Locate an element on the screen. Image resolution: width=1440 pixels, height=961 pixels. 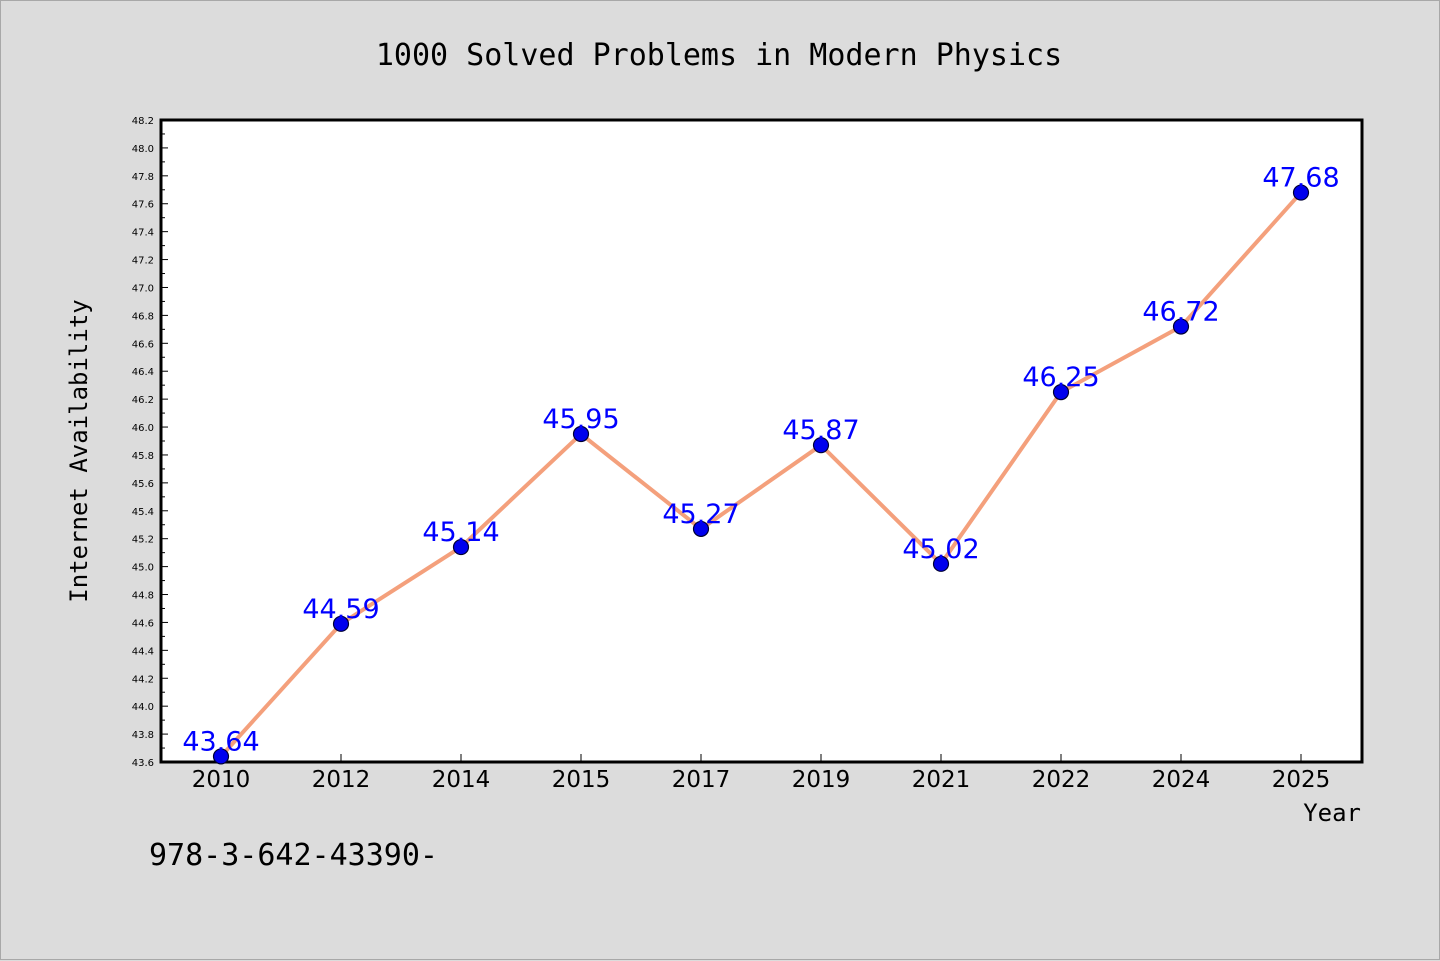
footnote: 978-3-642-43390- is located at coordinates (293, 855).